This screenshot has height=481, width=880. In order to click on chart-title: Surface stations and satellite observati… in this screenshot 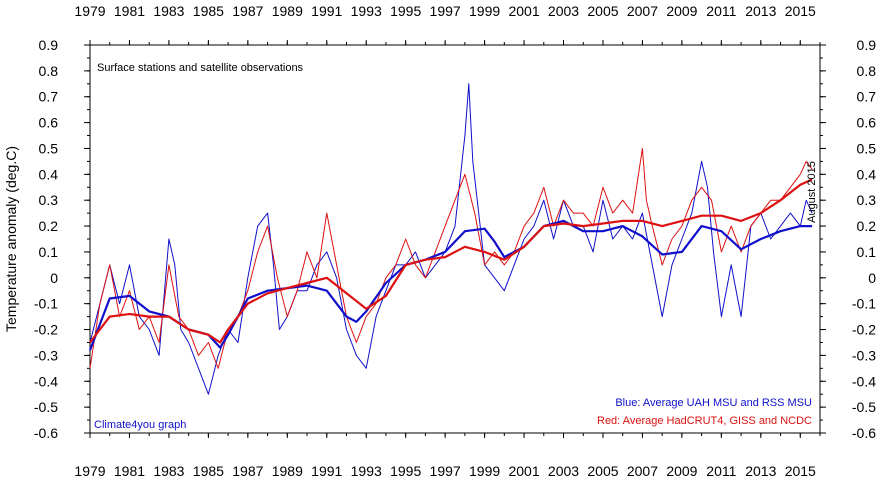, I will do `click(200, 68)`.